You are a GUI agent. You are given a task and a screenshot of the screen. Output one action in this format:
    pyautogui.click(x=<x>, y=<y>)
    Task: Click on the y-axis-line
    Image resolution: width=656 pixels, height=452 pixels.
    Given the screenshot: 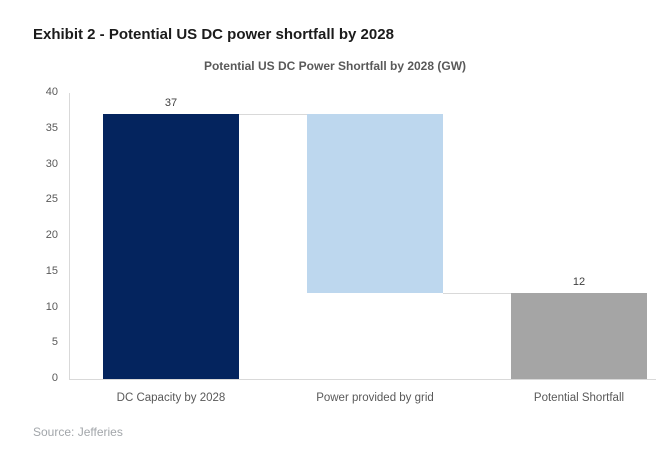 What is the action you would take?
    pyautogui.click(x=69, y=236)
    